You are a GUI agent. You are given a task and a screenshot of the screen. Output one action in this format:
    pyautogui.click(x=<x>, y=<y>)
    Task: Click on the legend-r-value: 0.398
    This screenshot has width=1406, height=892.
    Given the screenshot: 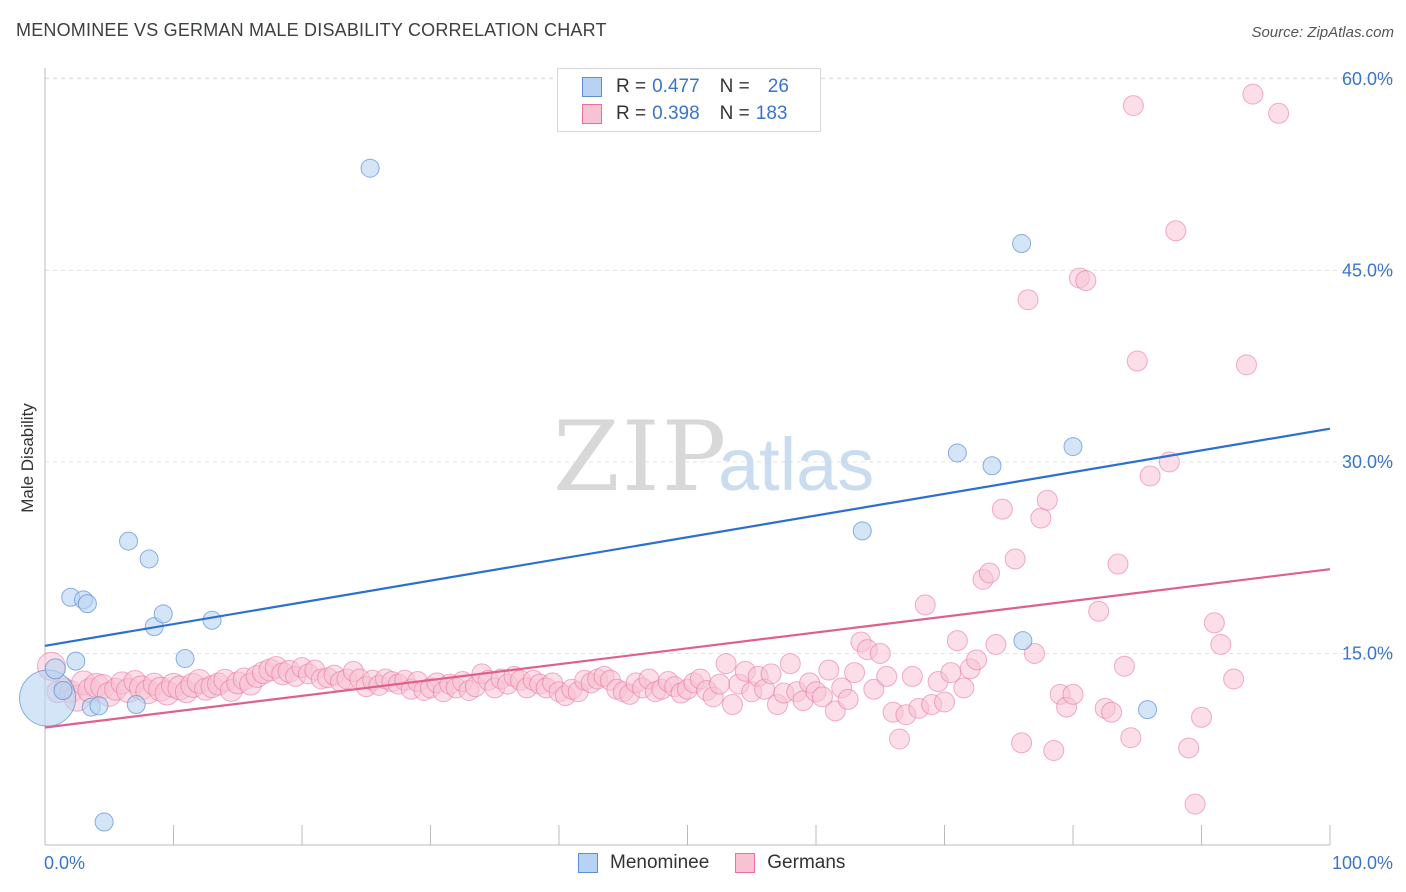 What is the action you would take?
    pyautogui.click(x=676, y=113)
    